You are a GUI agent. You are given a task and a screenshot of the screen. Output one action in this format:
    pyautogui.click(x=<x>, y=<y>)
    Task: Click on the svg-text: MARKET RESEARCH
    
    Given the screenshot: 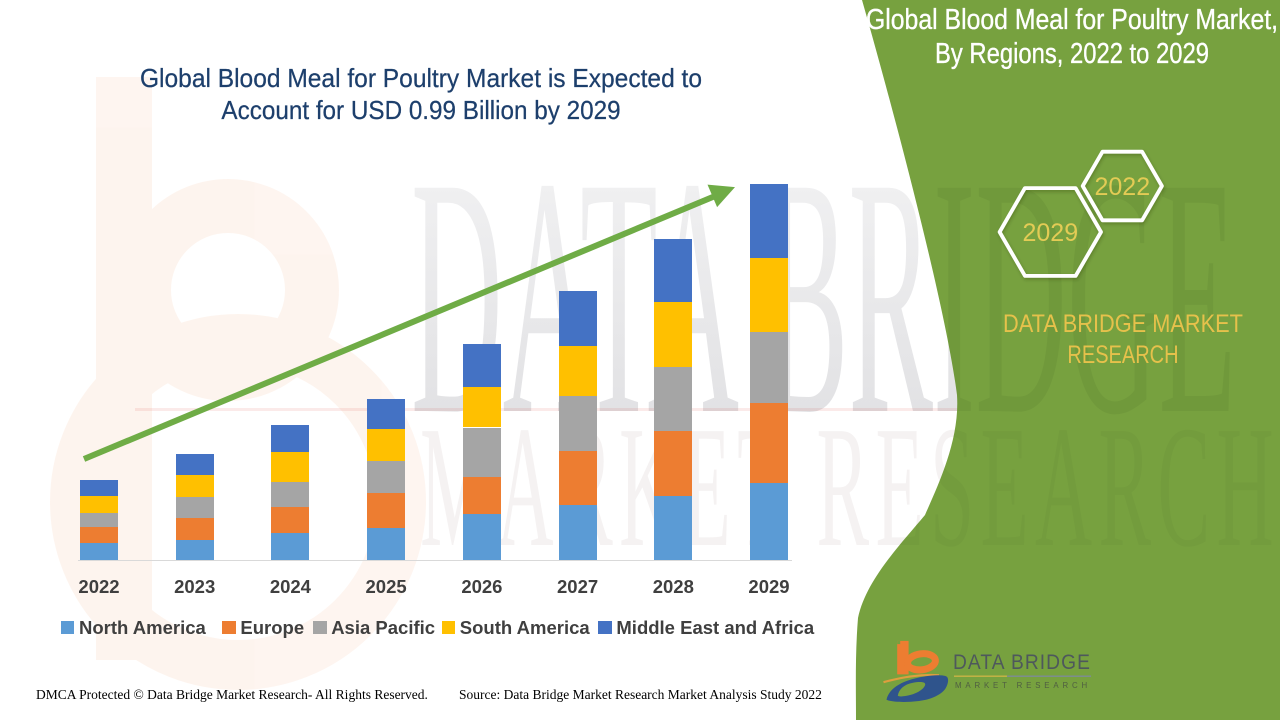 What is the action you would take?
    pyautogui.click(x=1023, y=685)
    